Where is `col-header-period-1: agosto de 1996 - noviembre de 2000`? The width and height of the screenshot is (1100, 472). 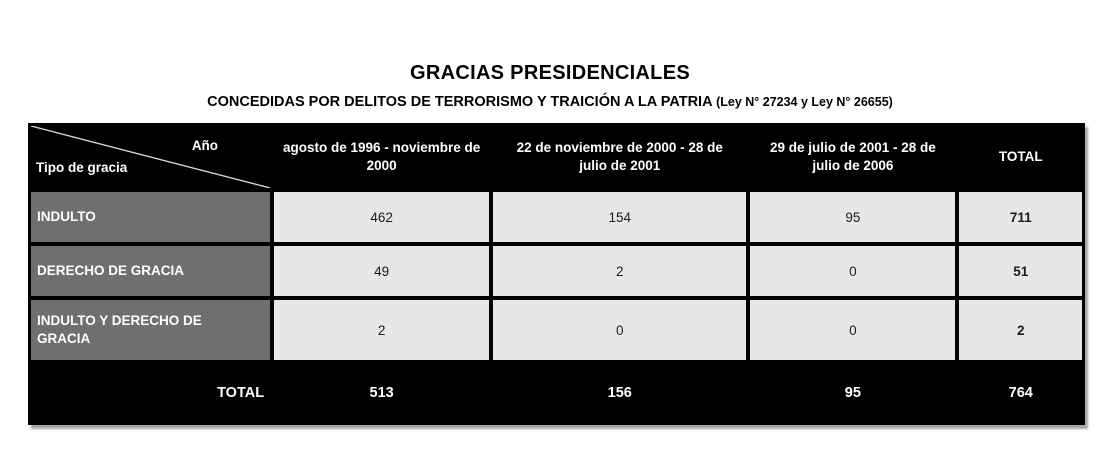
col-header-period-1: agosto de 1996 - noviembre de 2000 is located at coordinates (382, 157).